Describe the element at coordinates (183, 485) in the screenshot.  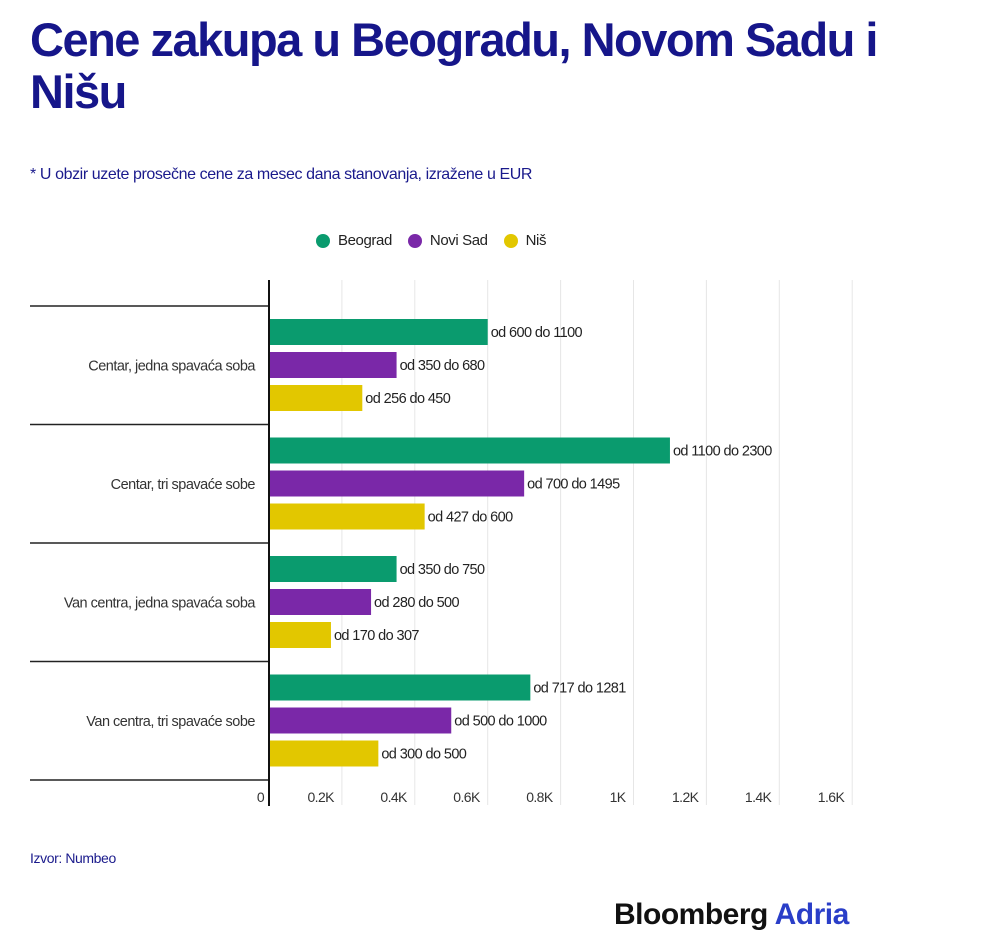
I see `category-label: Centar, tri spavaće sobe` at that location.